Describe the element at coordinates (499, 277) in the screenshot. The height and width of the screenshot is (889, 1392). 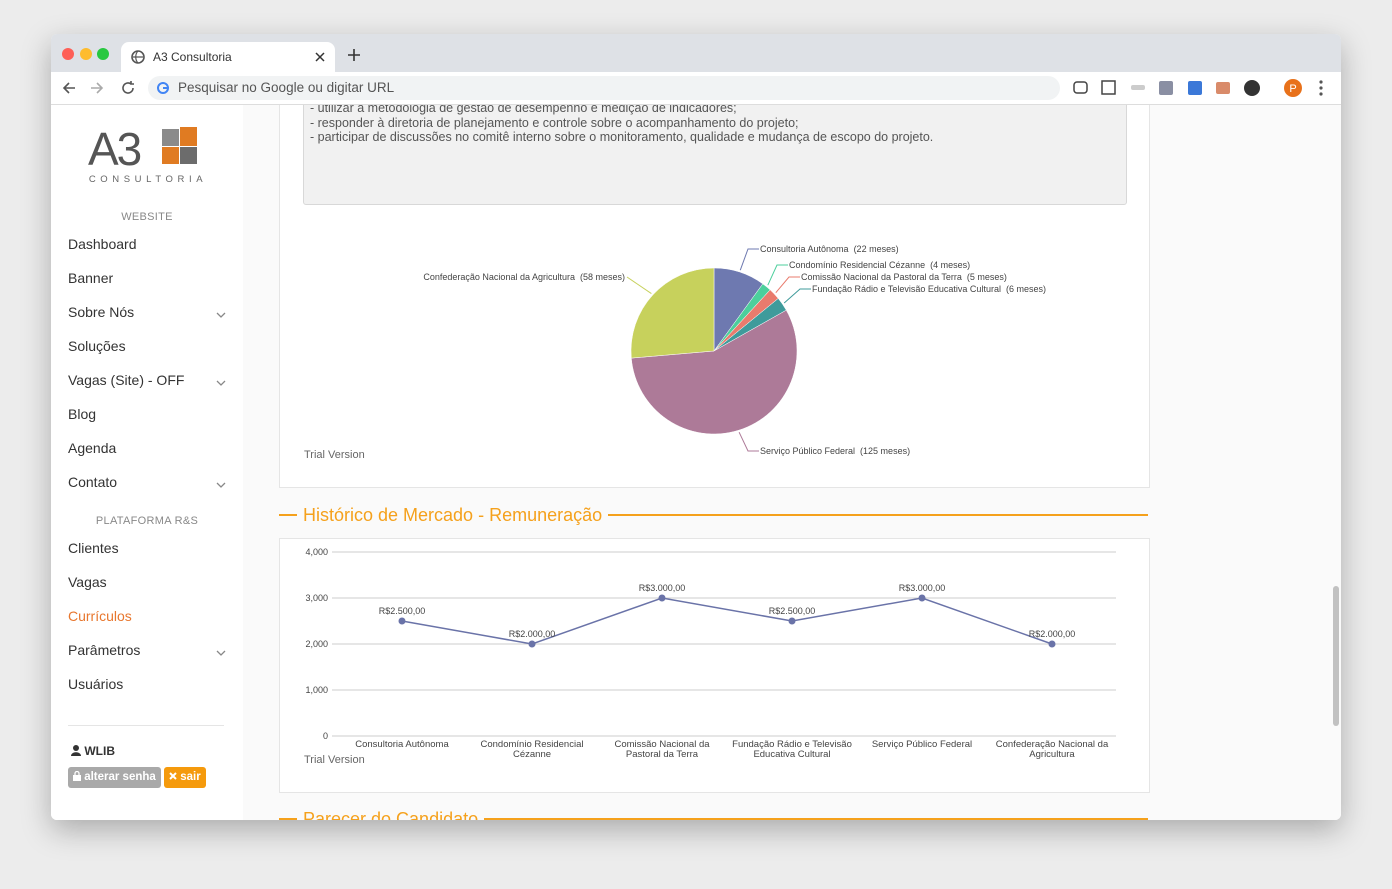
I see `category-name: Confederação Nacional da Agricultura` at that location.